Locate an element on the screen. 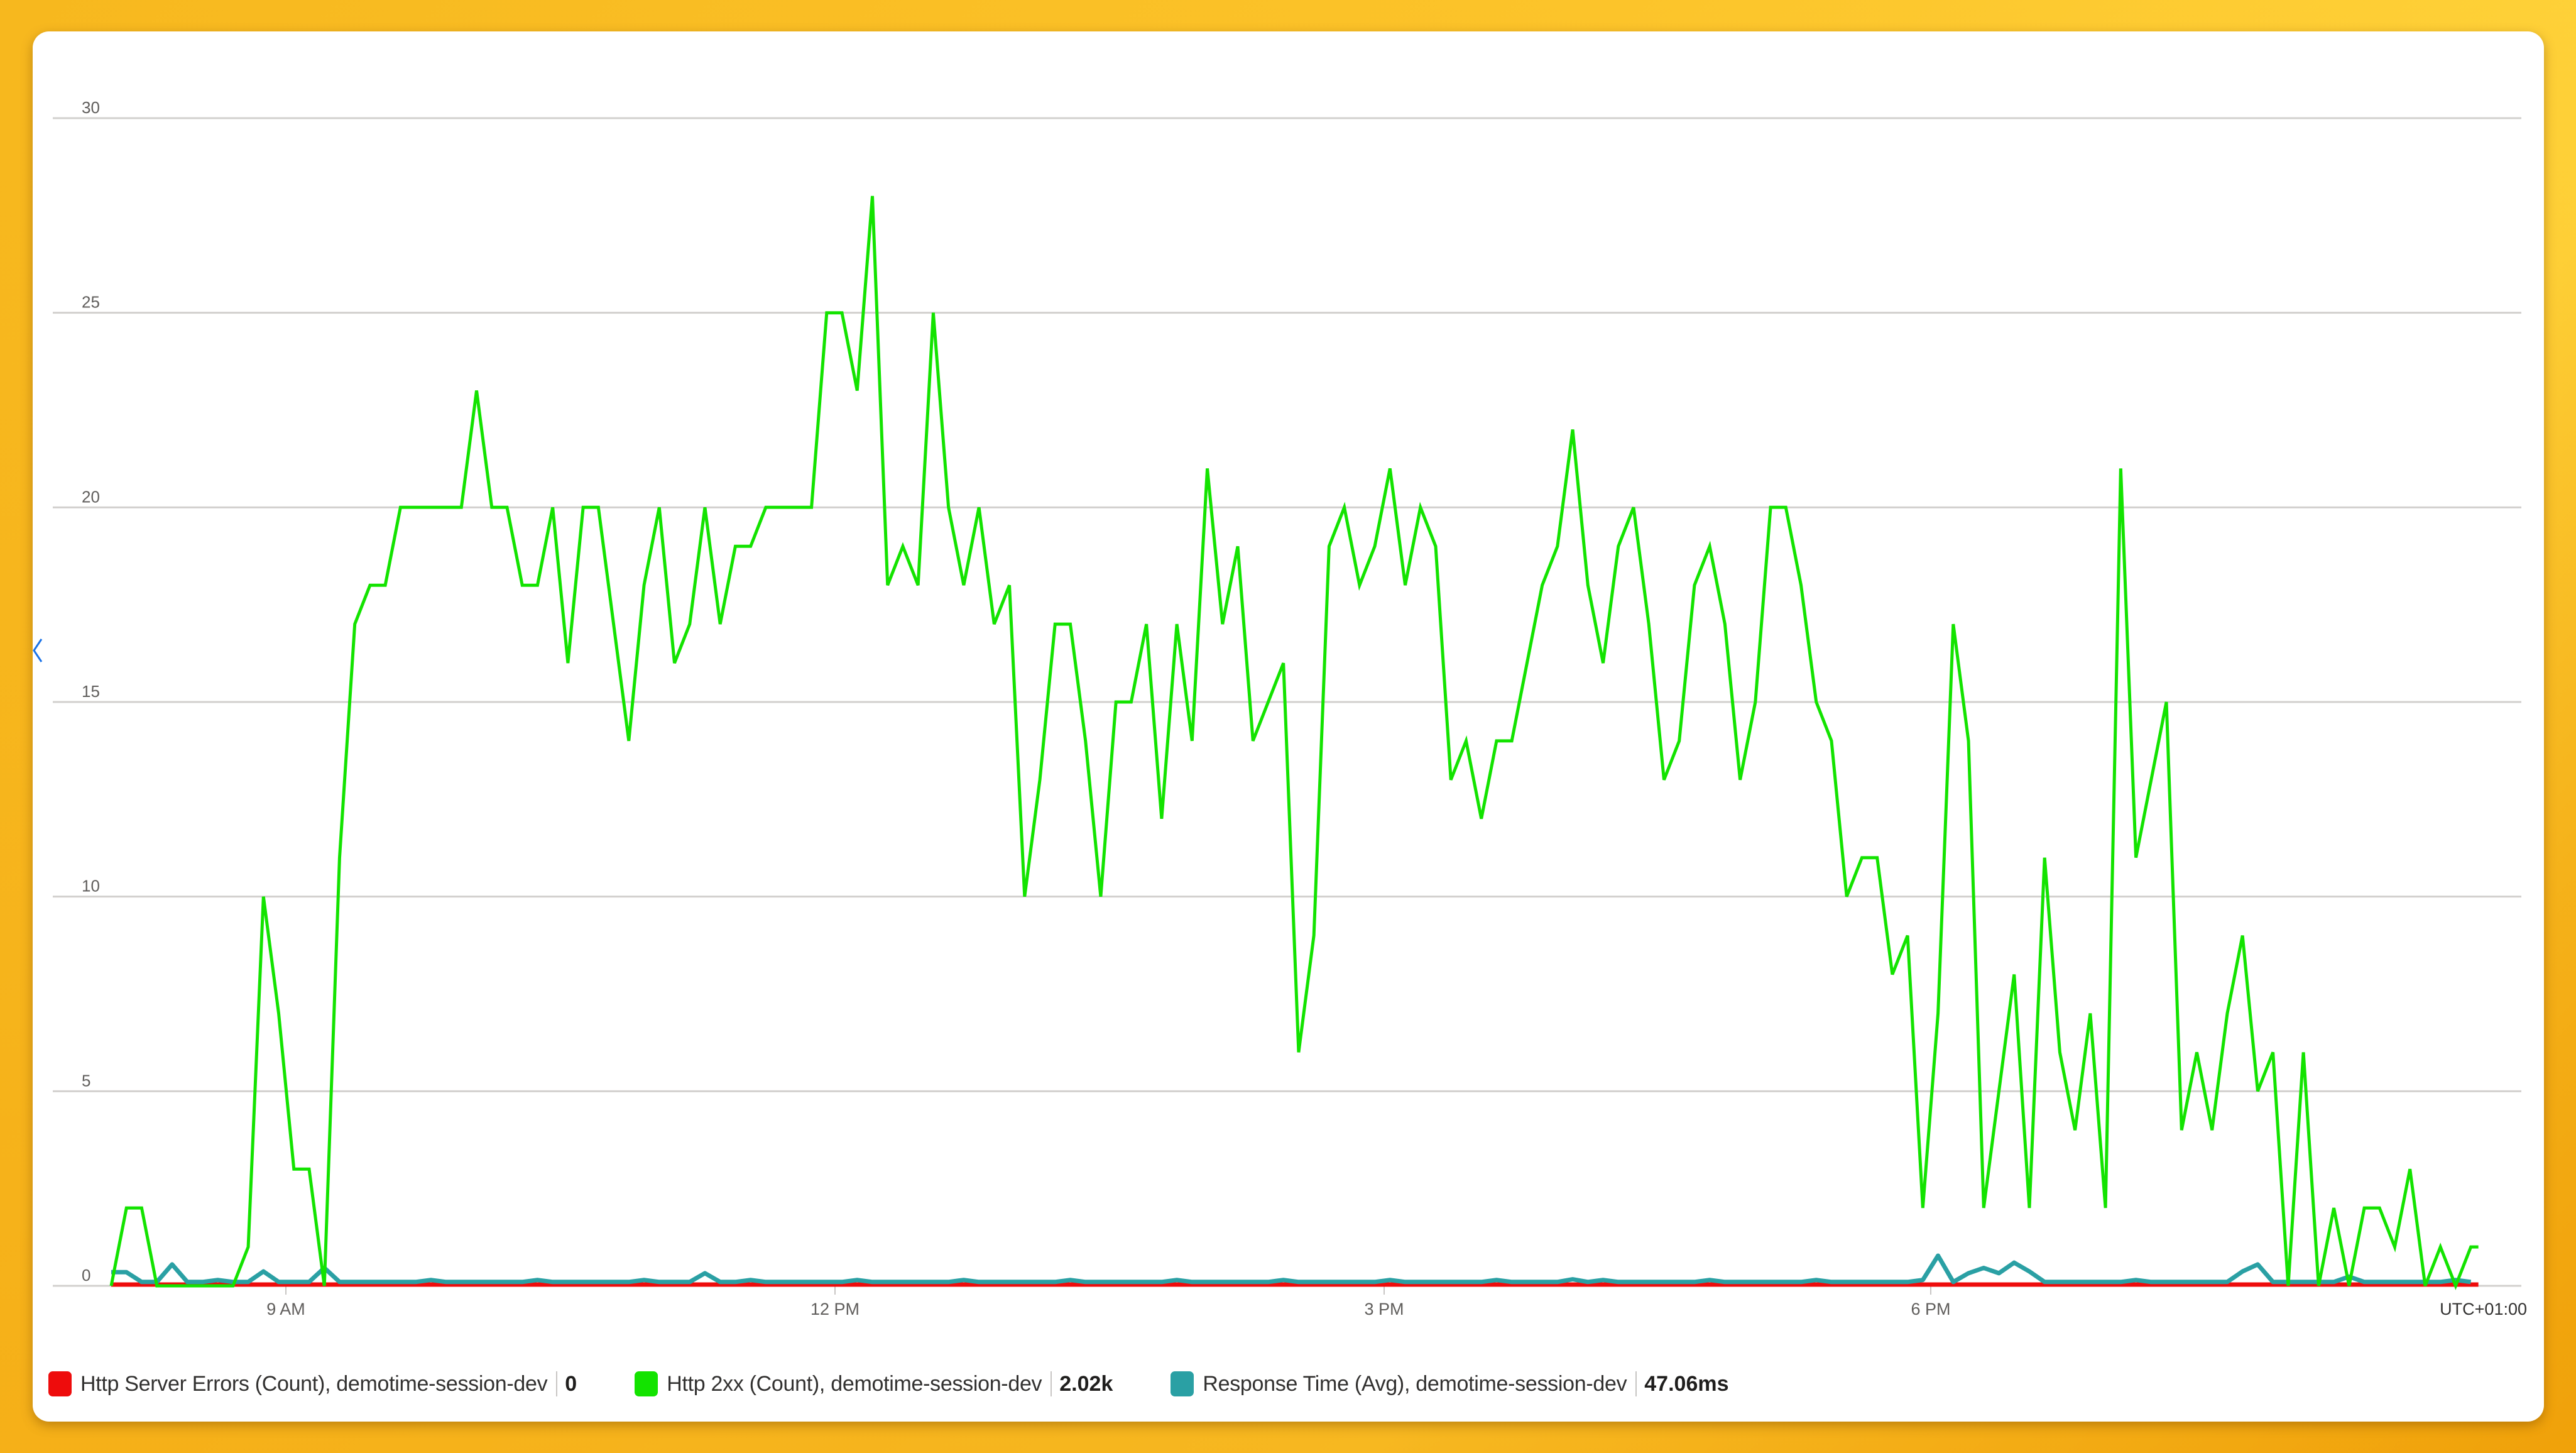  legend-label: Http 2xx (Count), demotime-session-dev is located at coordinates (854, 1383).